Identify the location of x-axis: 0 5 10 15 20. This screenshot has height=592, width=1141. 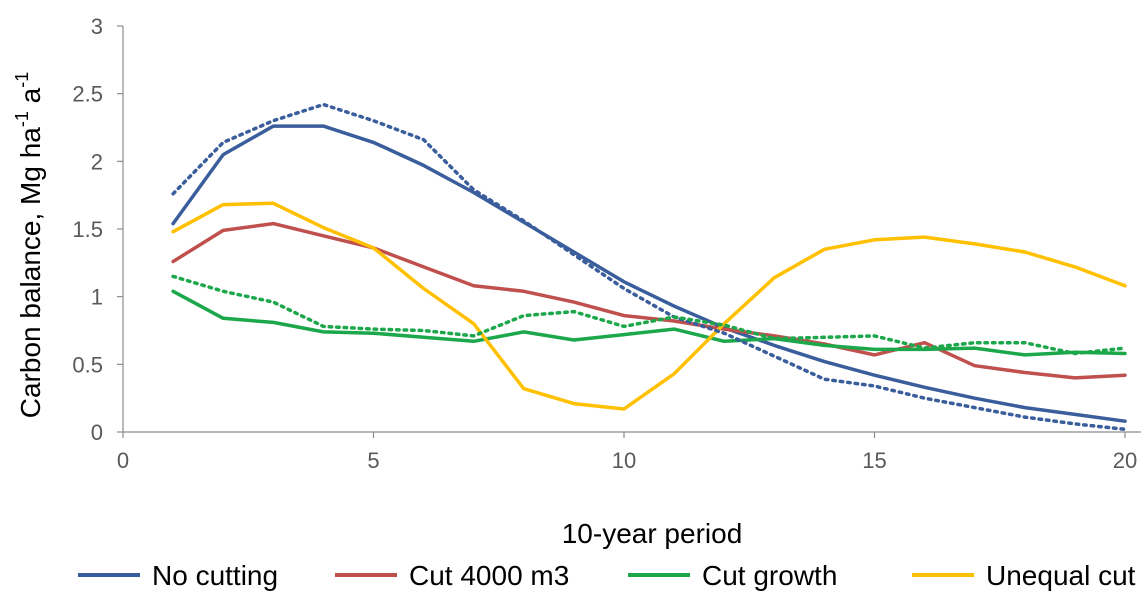
(629, 452).